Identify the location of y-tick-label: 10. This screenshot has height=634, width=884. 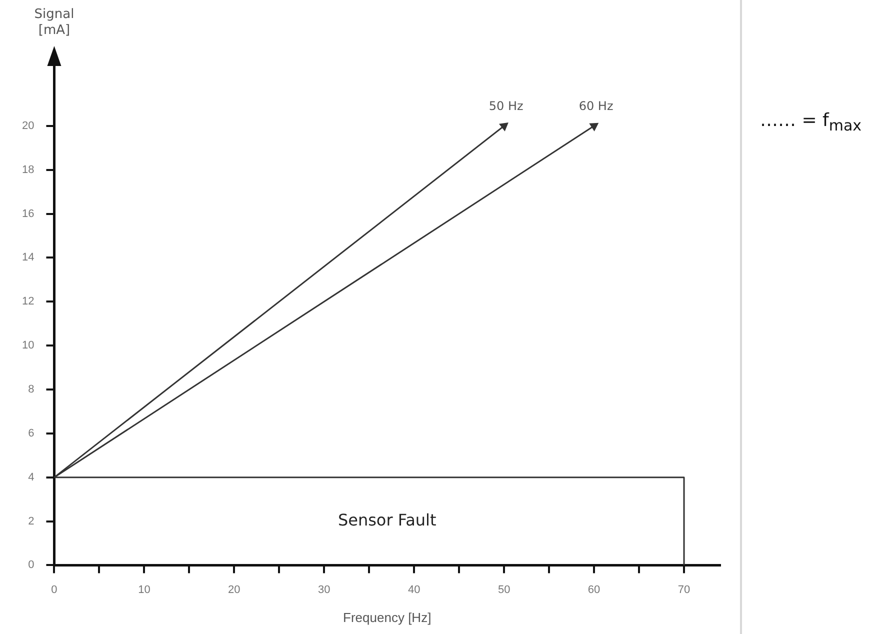
(28, 346).